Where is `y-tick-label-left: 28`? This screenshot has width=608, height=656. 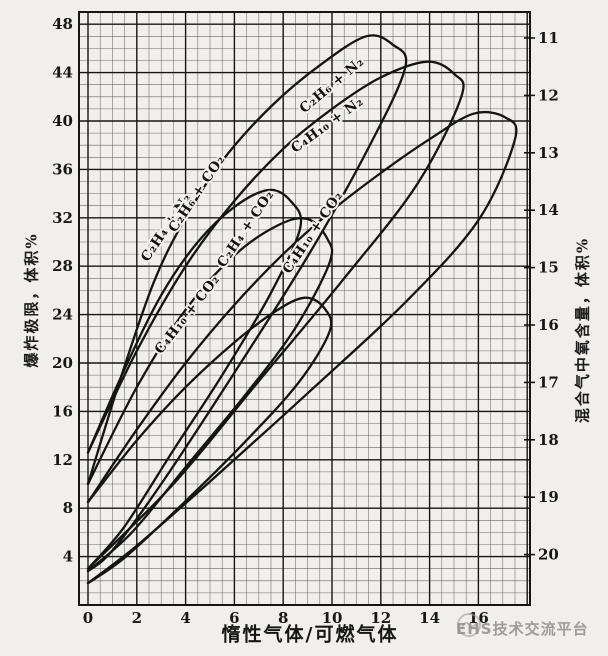
y-tick-label-left: 28 is located at coordinates (62, 266).